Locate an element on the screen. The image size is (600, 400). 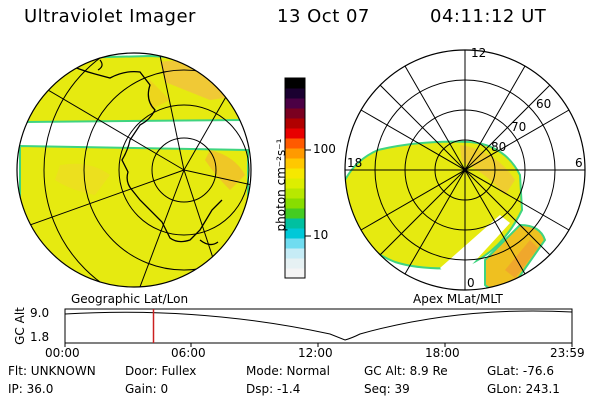
info-gain: Gain: 0 is located at coordinates (147, 389).